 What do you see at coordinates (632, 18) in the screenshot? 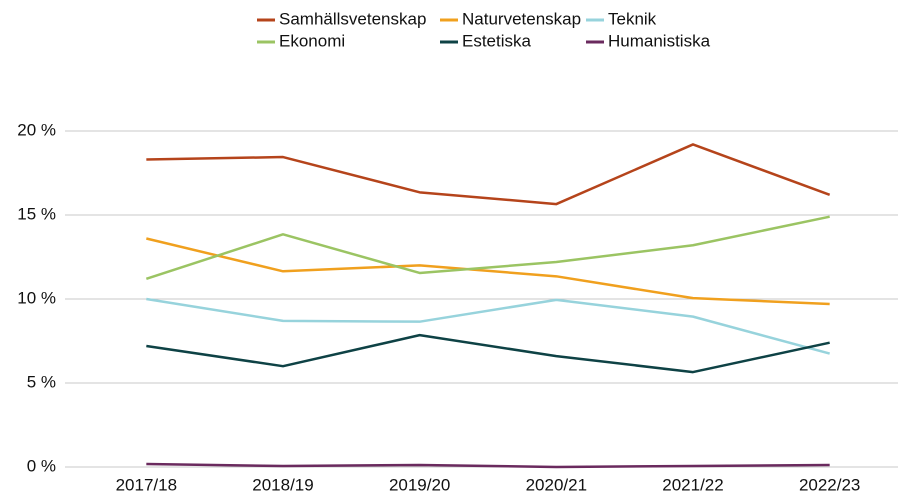
I see `legend-label: Teknik` at bounding box center [632, 18].